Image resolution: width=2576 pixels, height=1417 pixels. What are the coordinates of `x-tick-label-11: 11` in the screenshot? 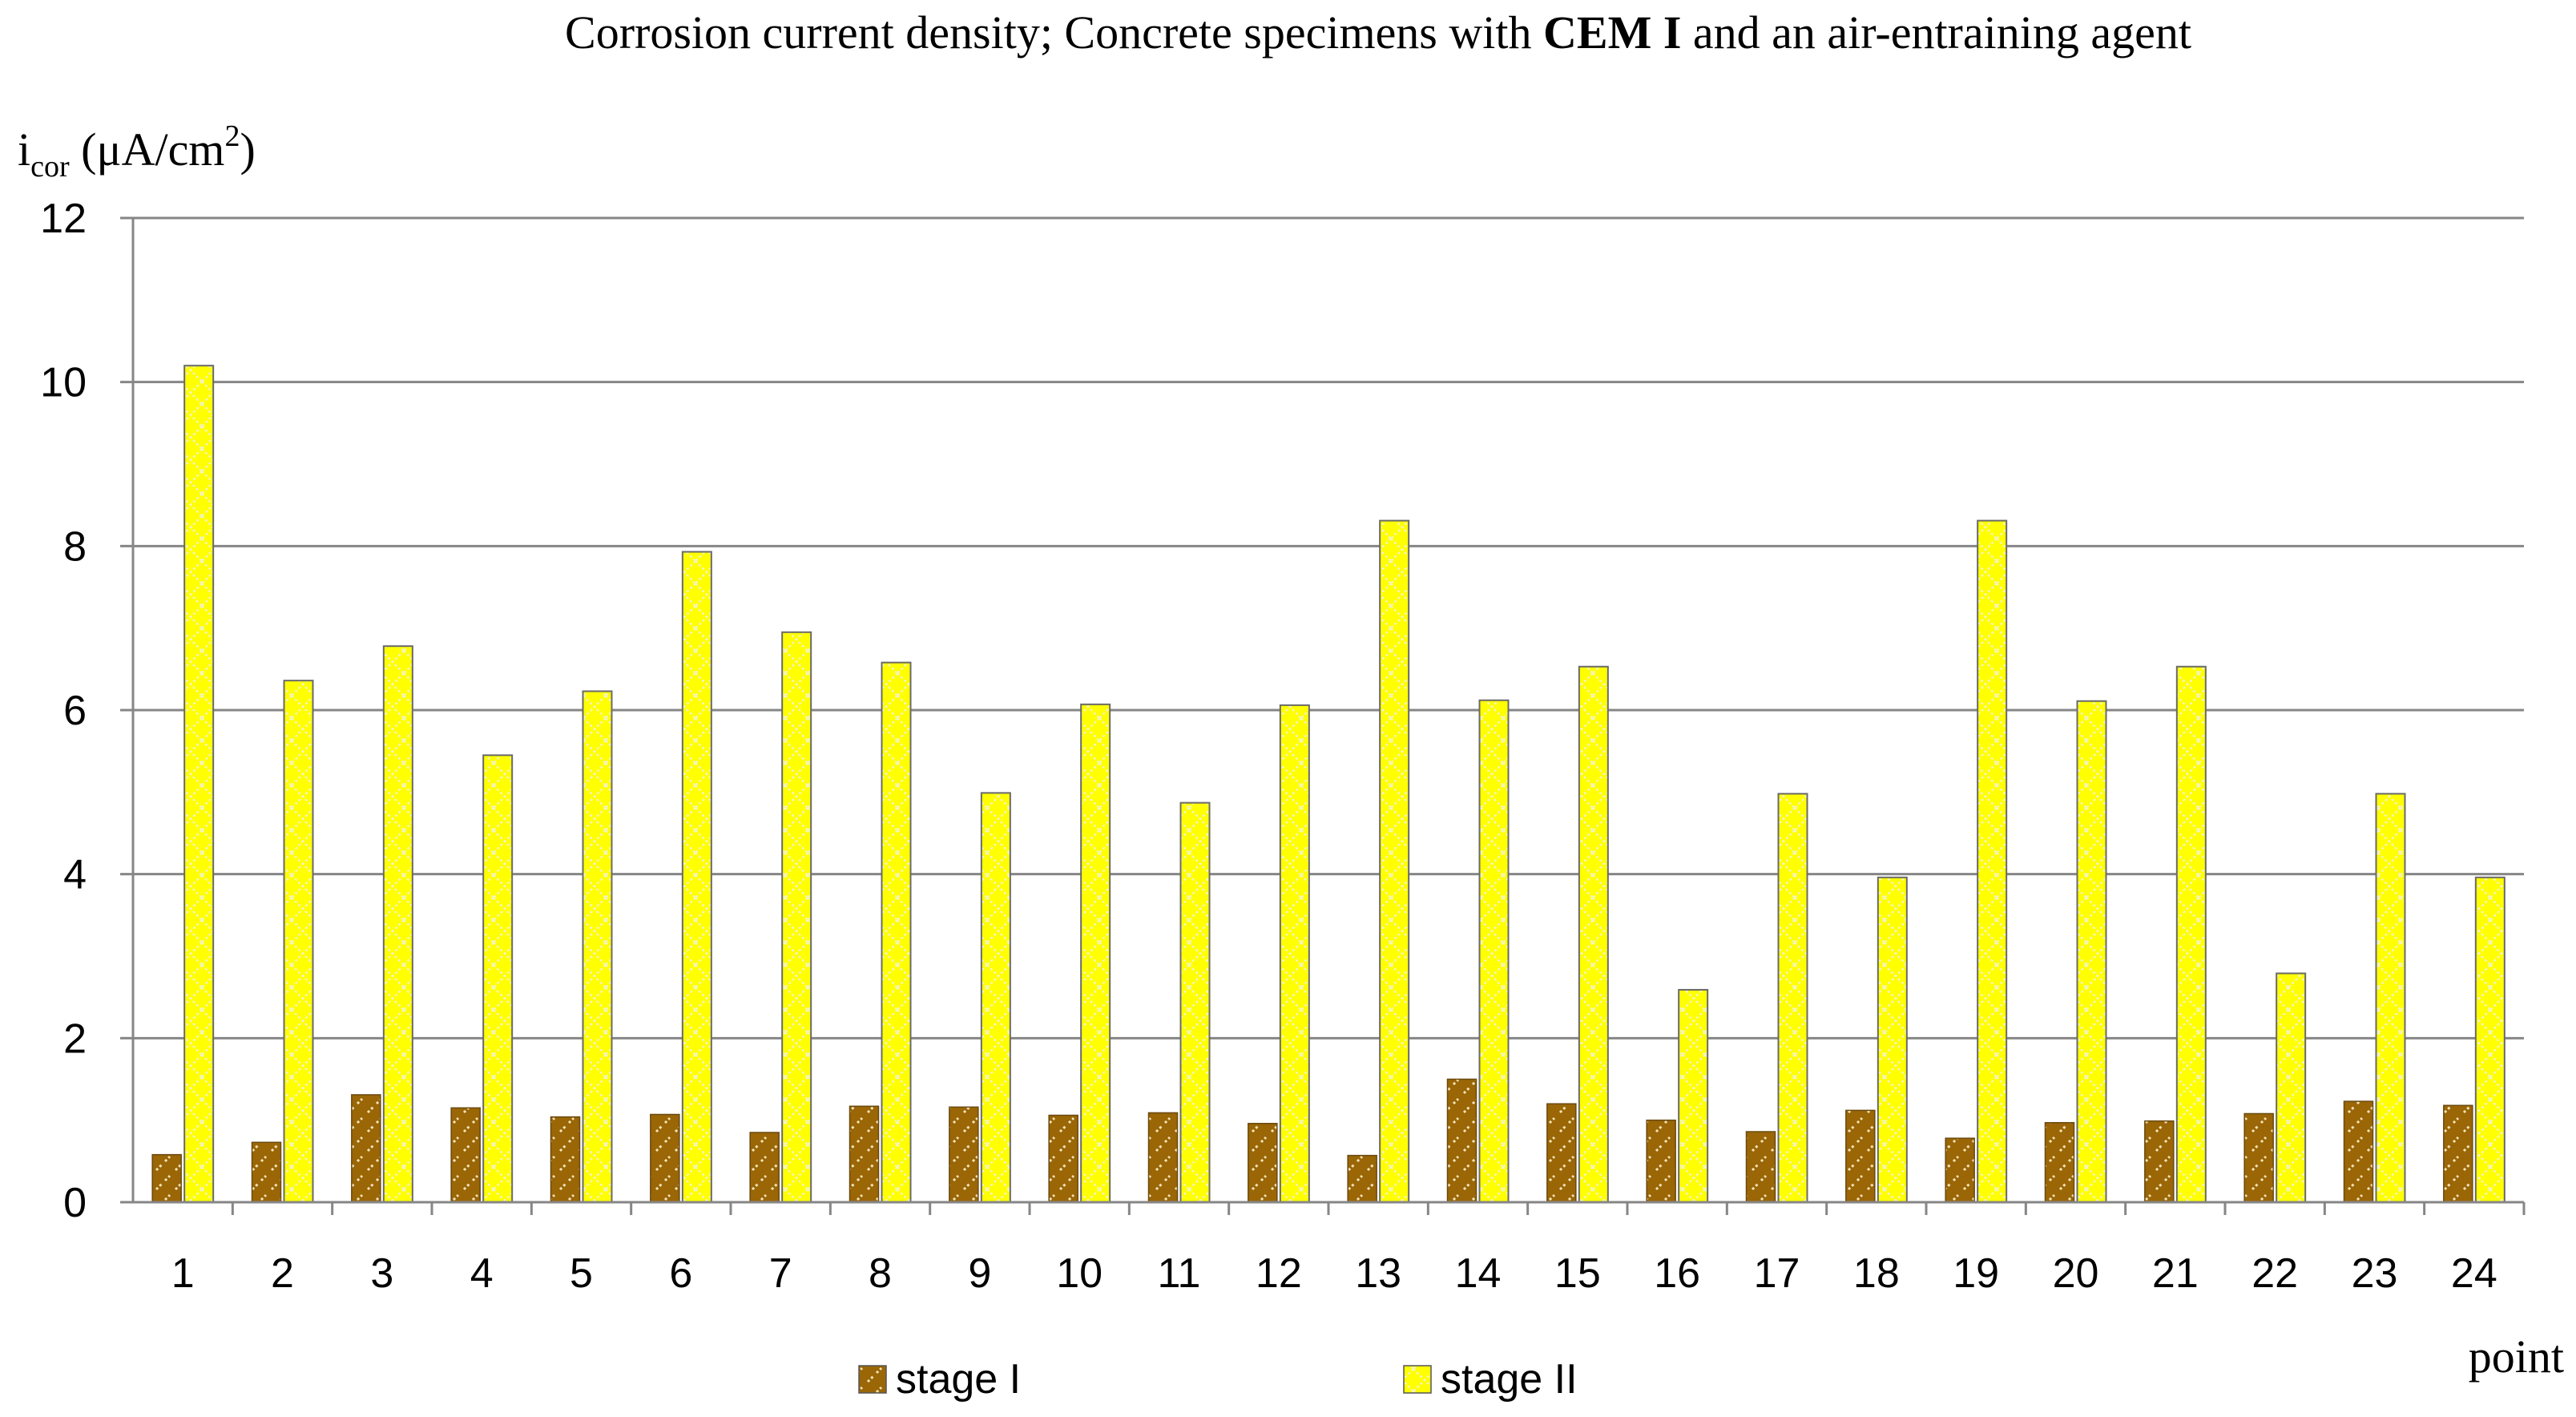 It's located at (1179, 1273).